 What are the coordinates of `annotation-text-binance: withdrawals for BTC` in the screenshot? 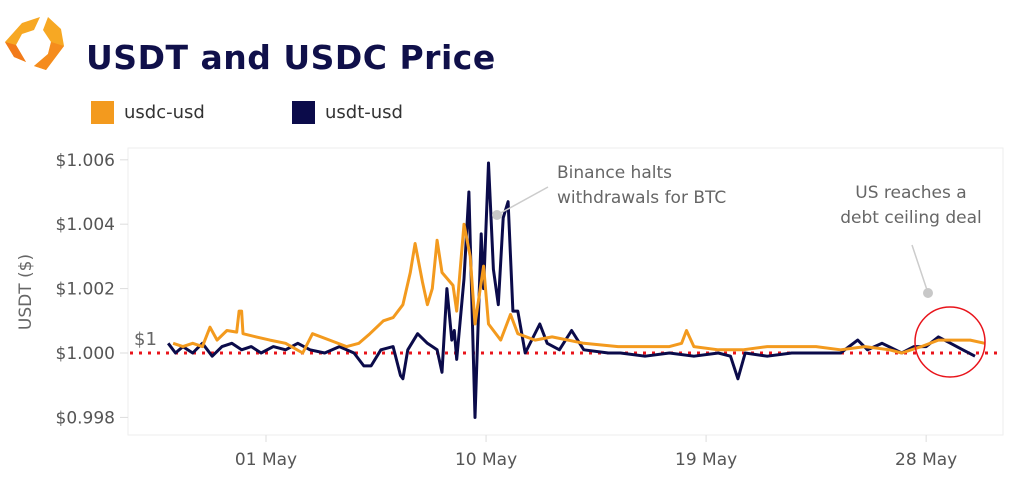 It's located at (641, 198).